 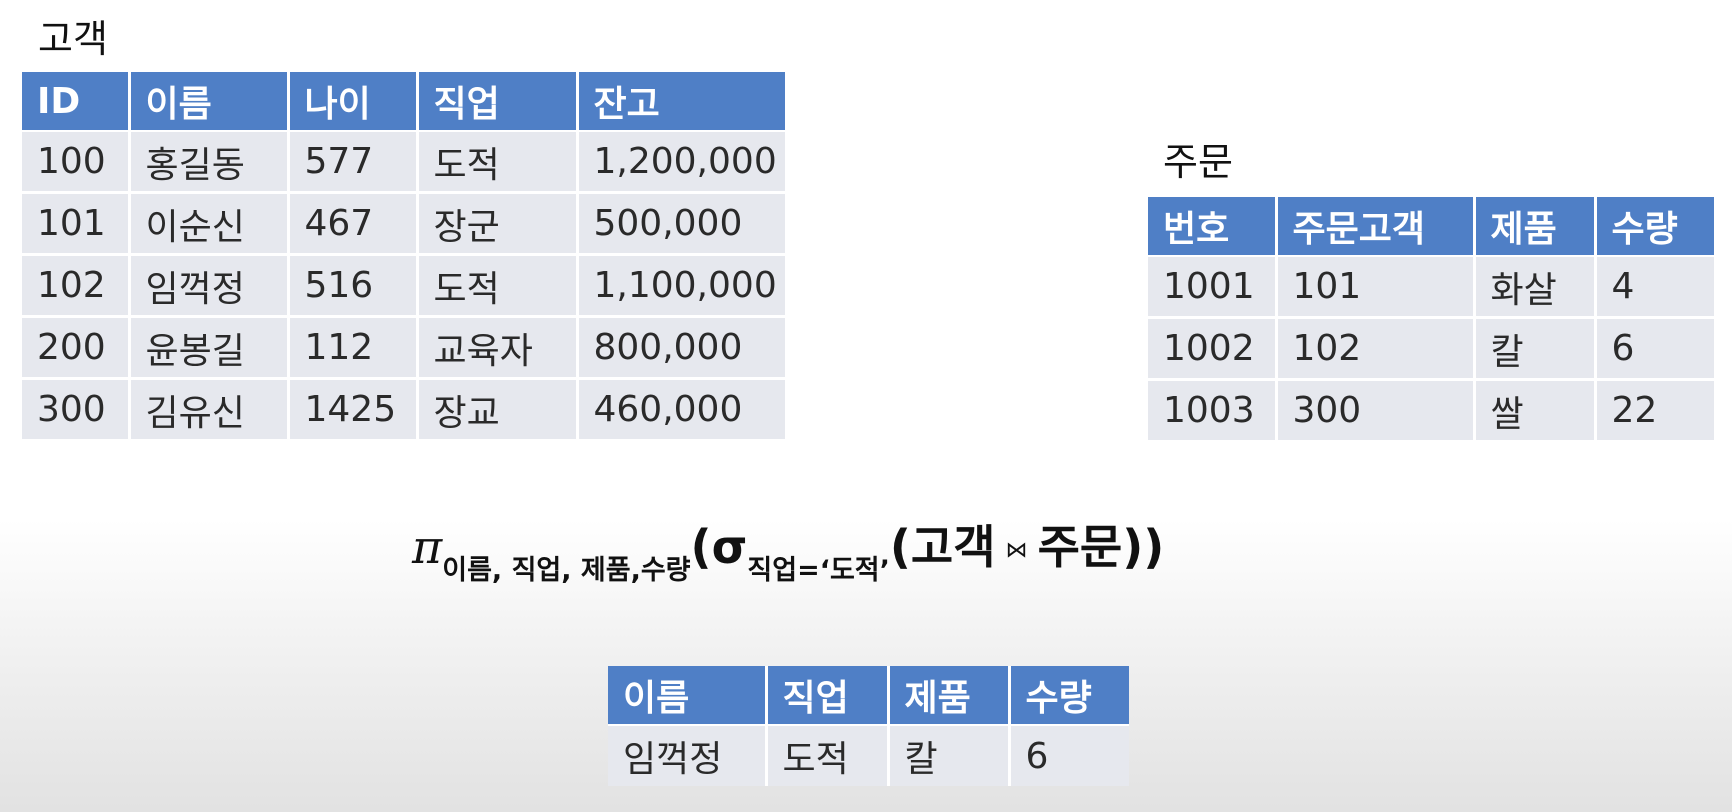 What do you see at coordinates (681, 224) in the screenshot?
I see `cell-balance: 500,000` at bounding box center [681, 224].